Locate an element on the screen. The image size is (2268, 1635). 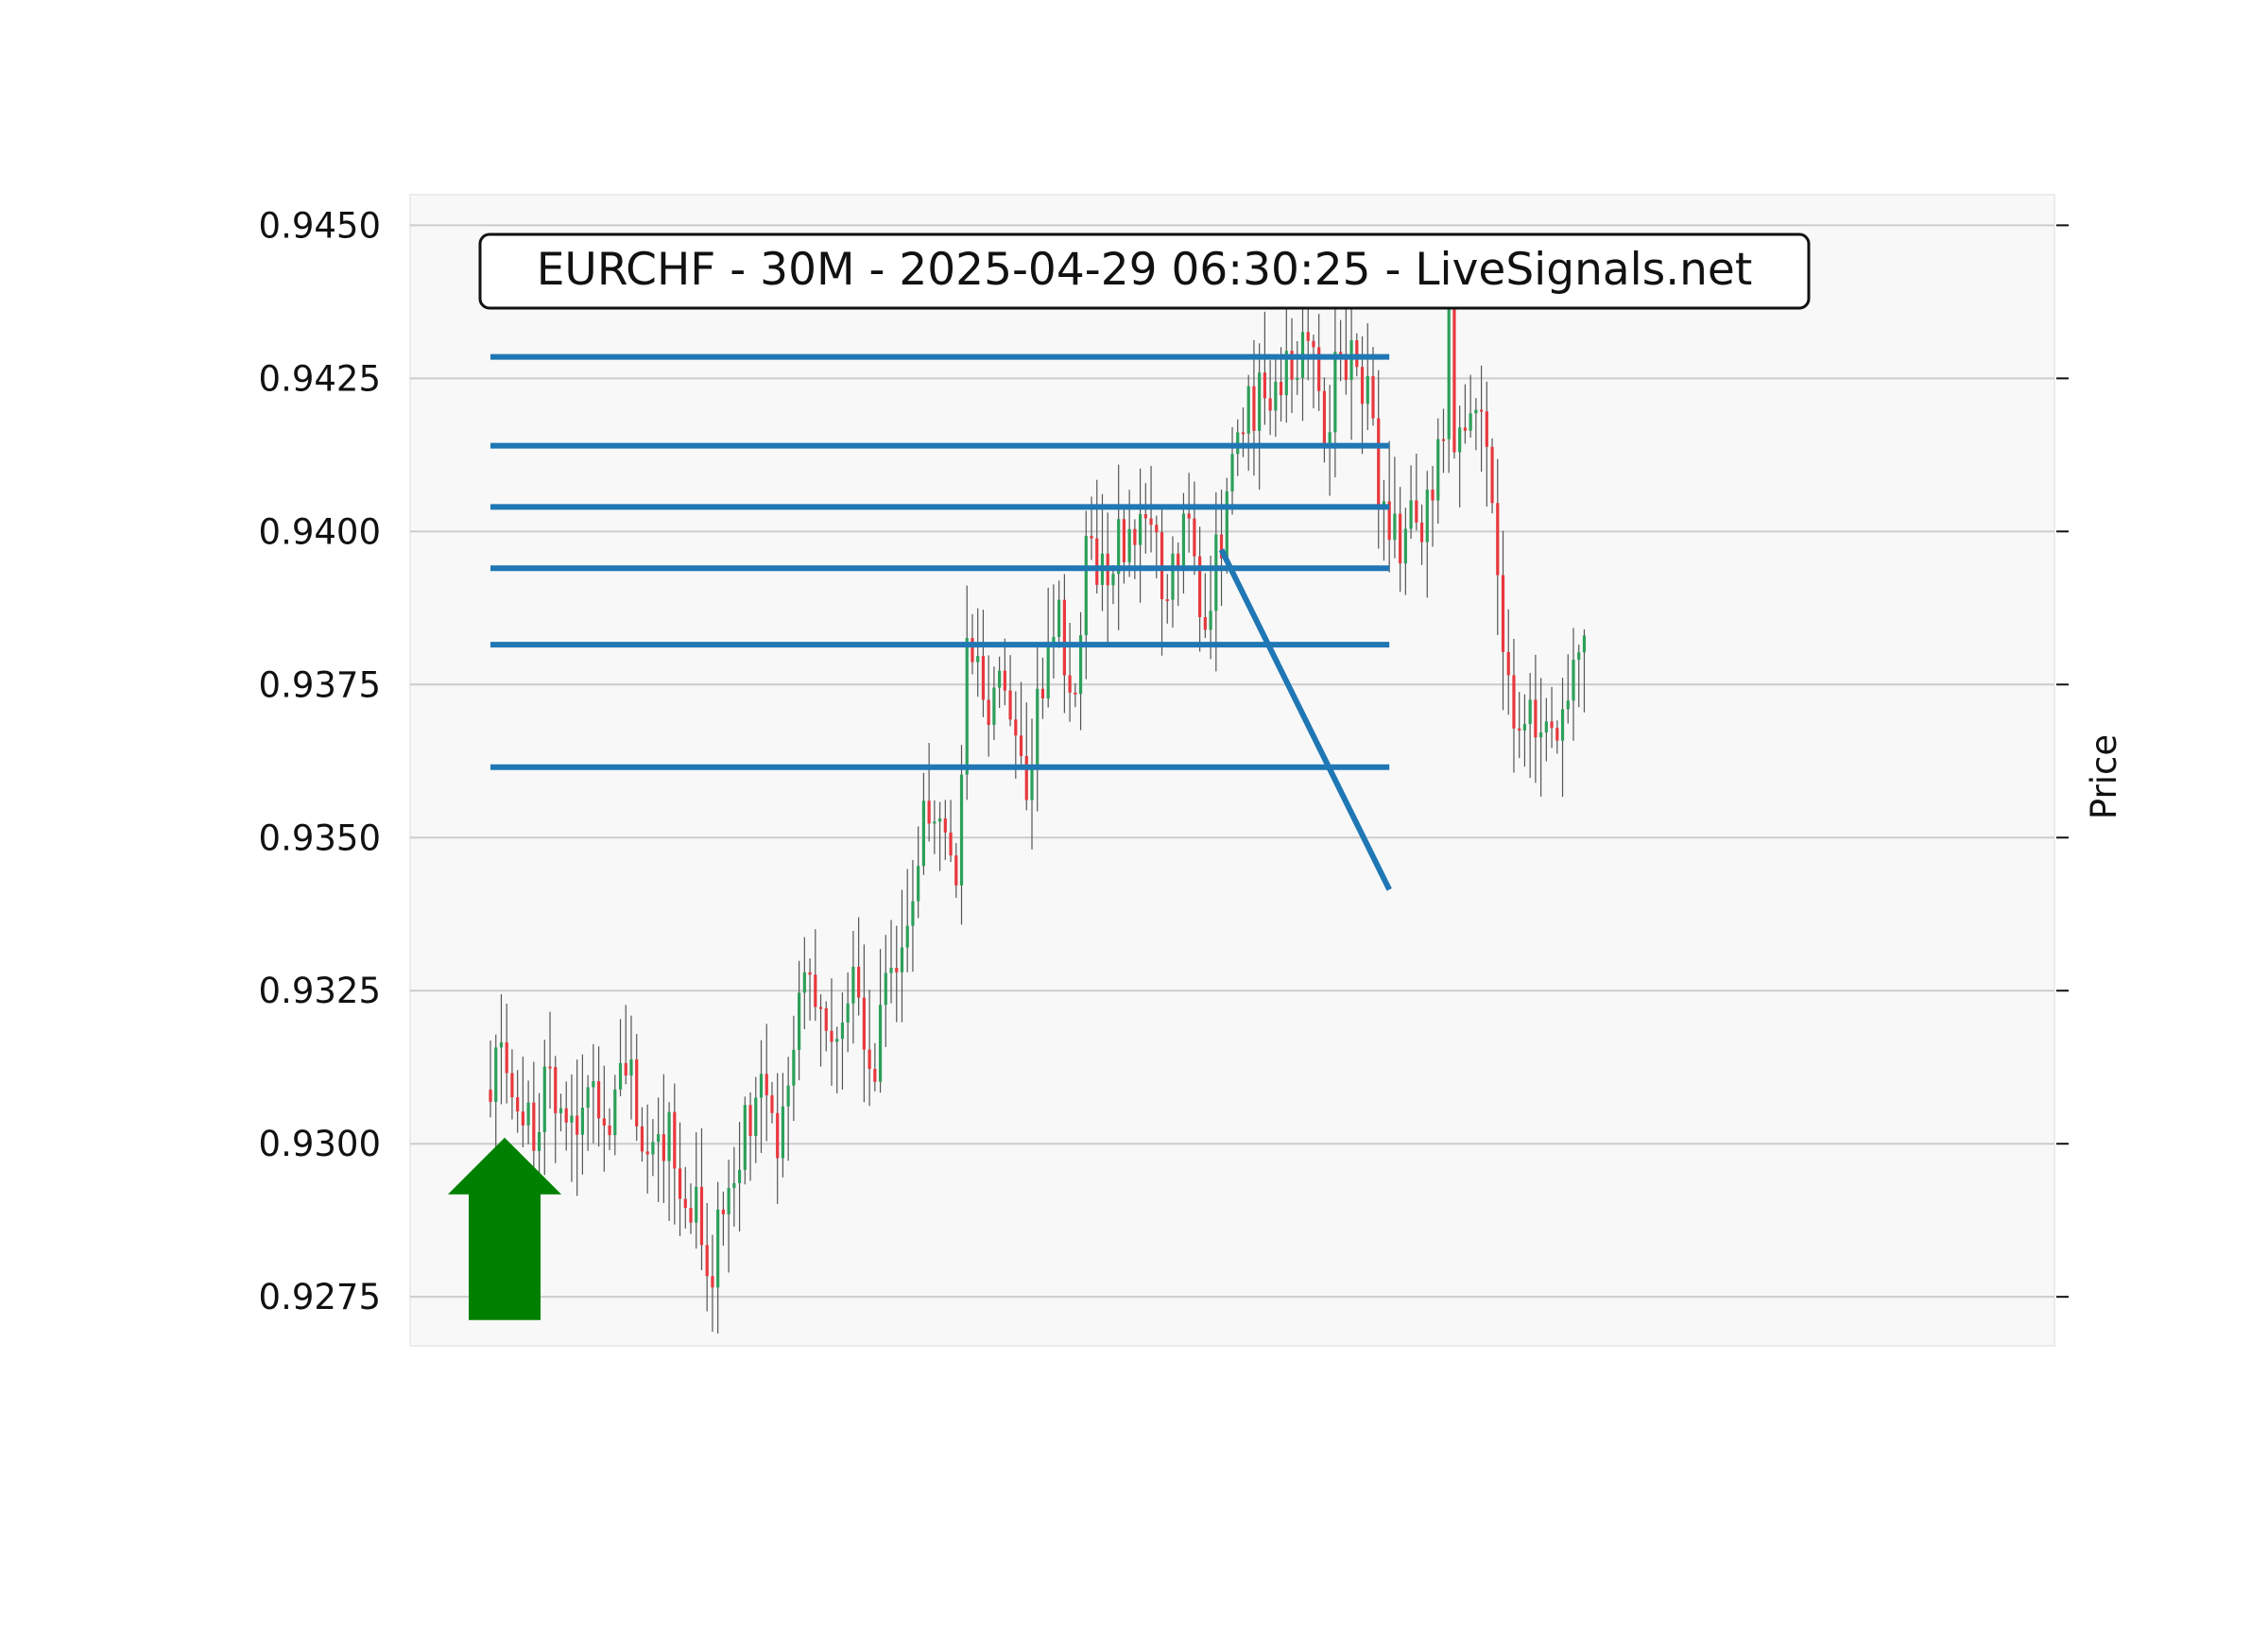
chart-title-frame is located at coordinates (1144, 271).